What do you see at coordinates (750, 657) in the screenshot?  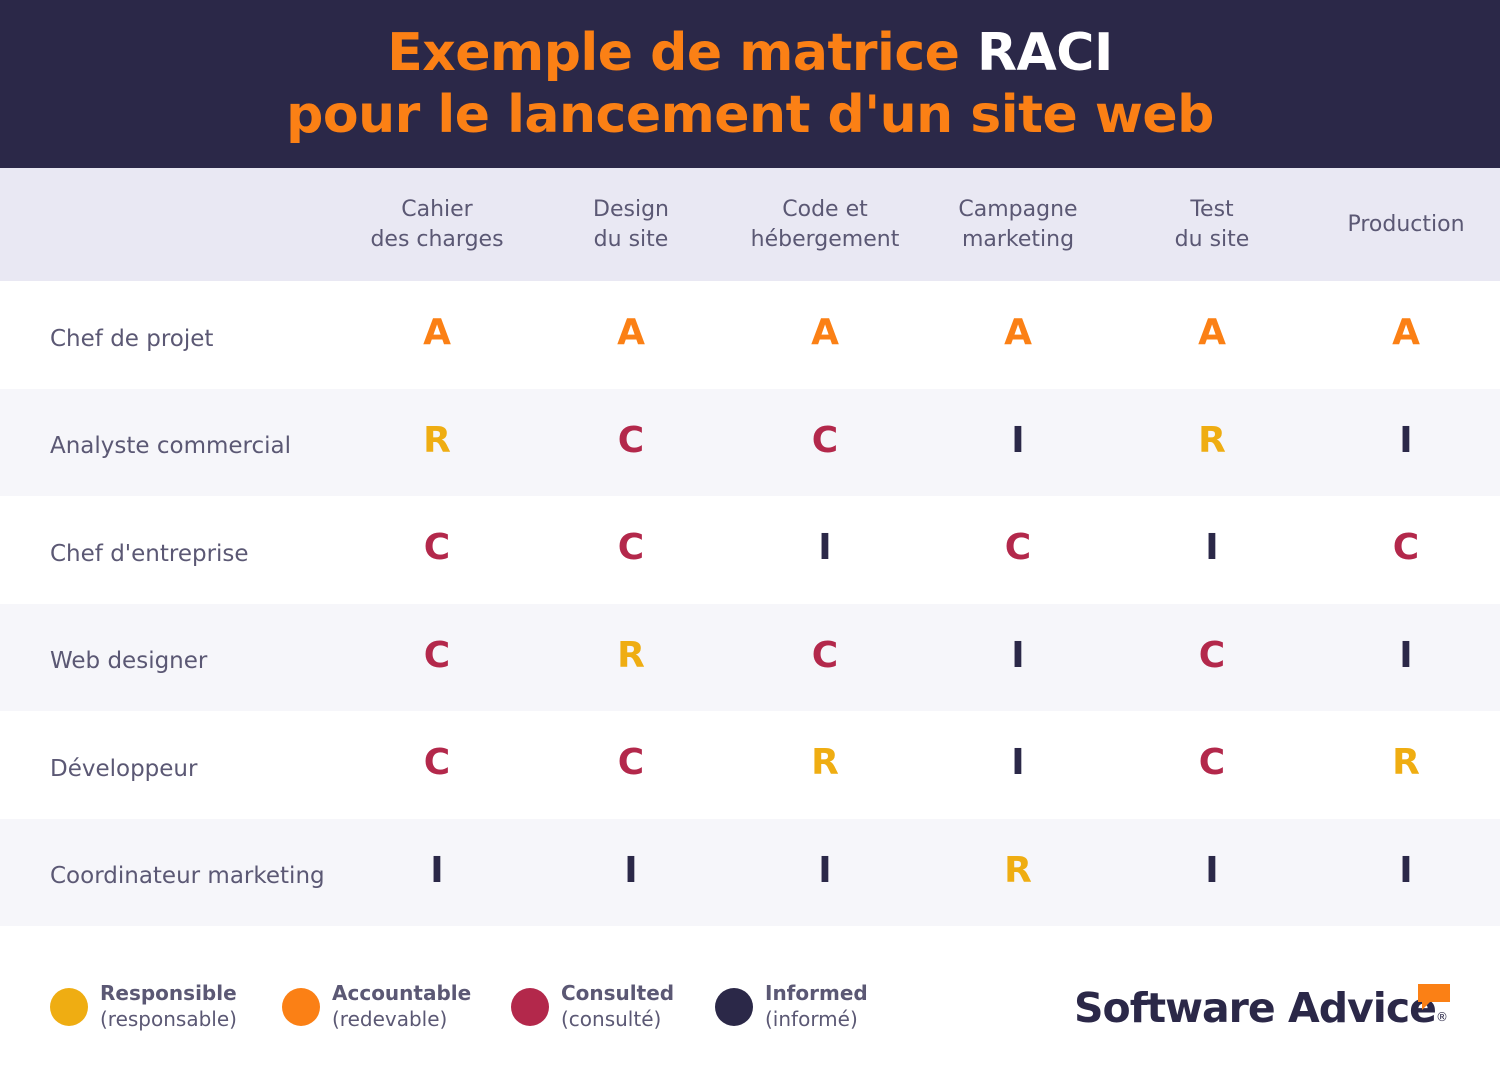 I see `table-row: Web designer C R C I C I` at bounding box center [750, 657].